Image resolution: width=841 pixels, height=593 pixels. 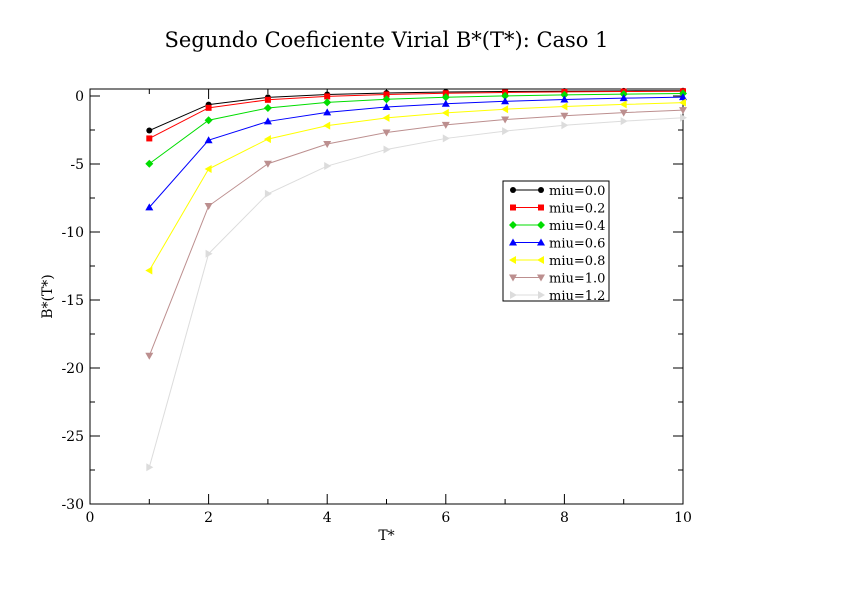 I want to click on legend-label-6: miu=1.2, so click(x=577, y=296).